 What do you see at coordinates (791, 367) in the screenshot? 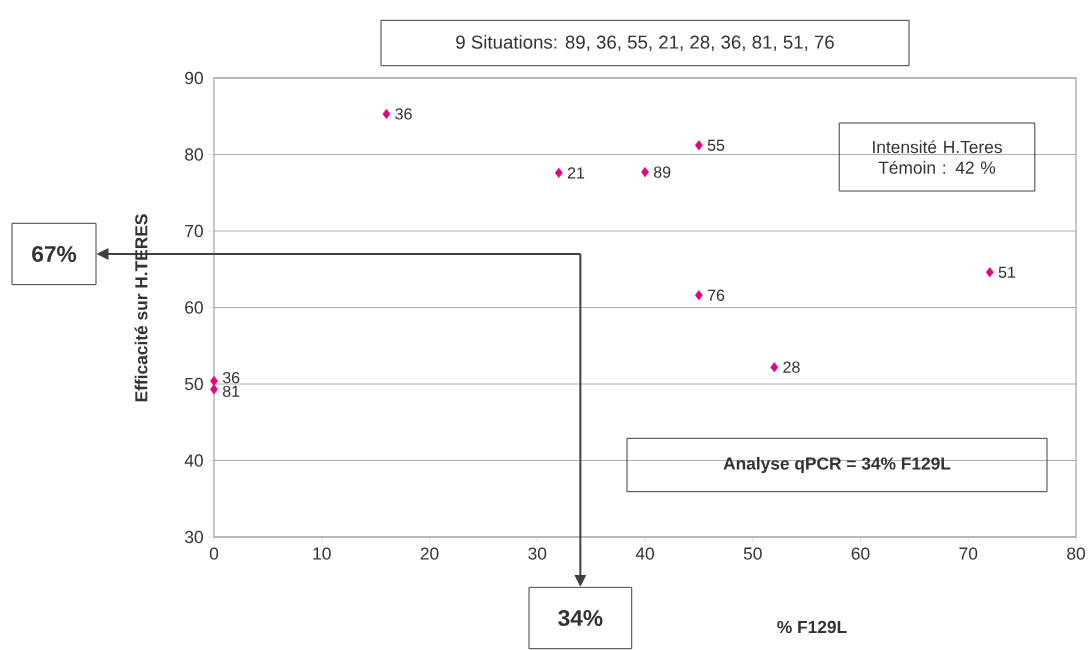
I see `annotation: 28` at bounding box center [791, 367].